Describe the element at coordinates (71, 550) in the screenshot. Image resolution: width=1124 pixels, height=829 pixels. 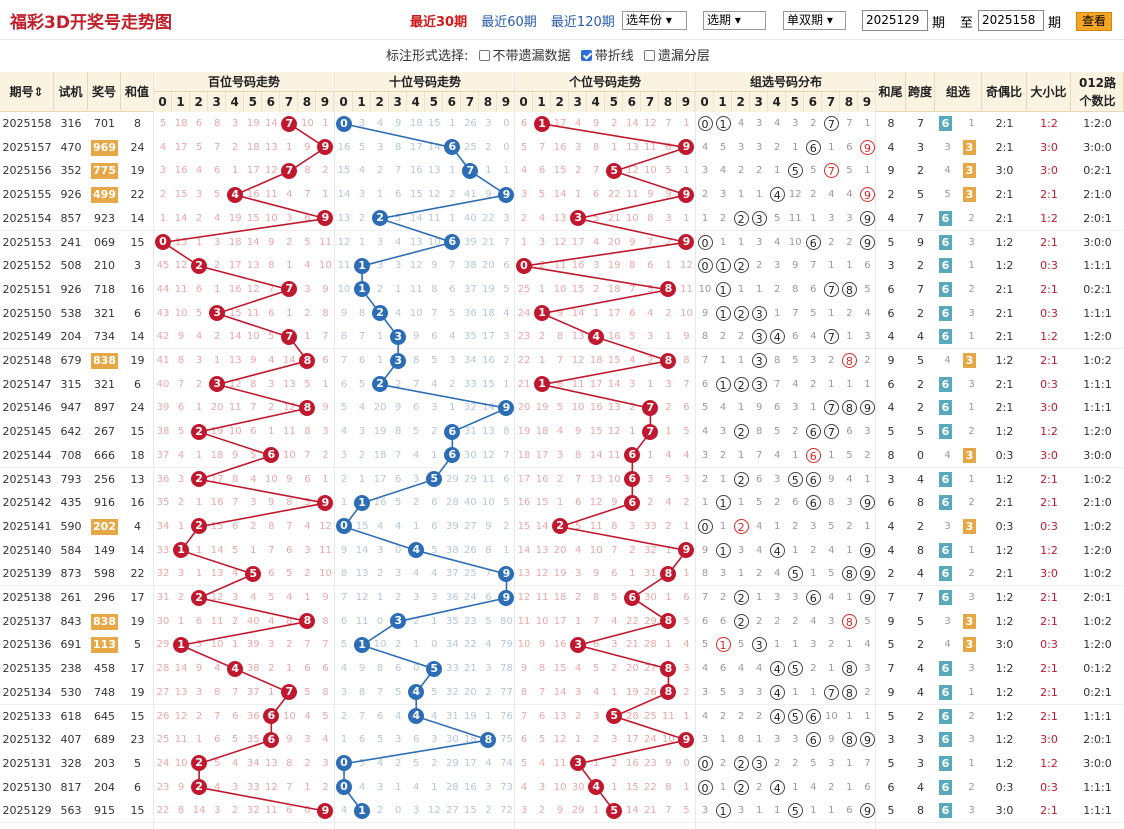
I see `test-cell: 584` at that location.